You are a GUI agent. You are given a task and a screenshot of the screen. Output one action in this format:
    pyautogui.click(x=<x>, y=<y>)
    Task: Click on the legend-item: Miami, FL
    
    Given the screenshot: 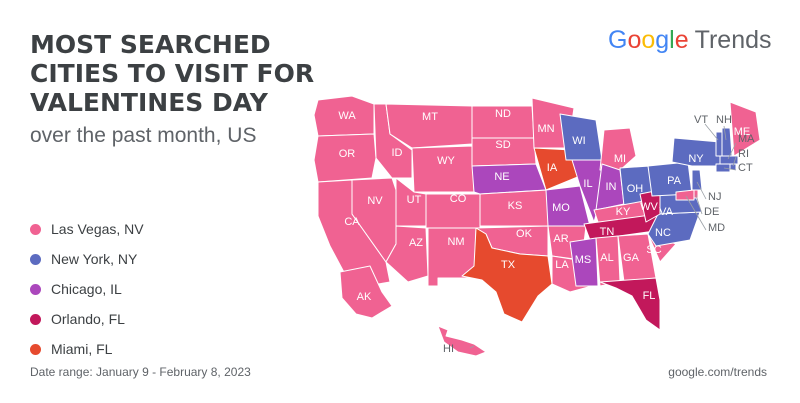 What is the action you would take?
    pyautogui.click(x=87, y=349)
    